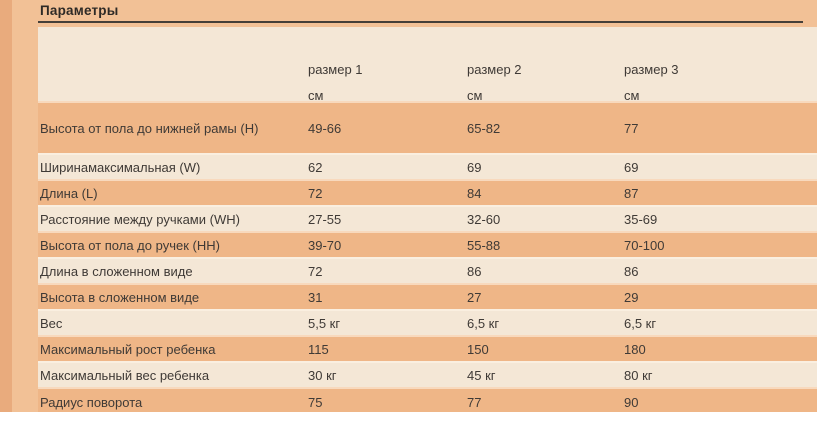 The image size is (817, 432). What do you see at coordinates (494, 69) in the screenshot?
I see `column-header-label: размер 2` at bounding box center [494, 69].